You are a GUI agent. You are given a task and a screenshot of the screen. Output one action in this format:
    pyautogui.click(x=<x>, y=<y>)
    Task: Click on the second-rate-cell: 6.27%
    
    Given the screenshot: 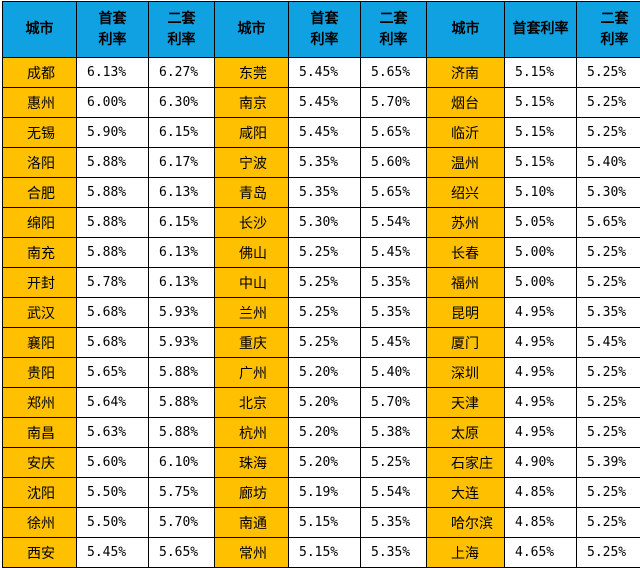 What is the action you would take?
    pyautogui.click(x=182, y=73)
    